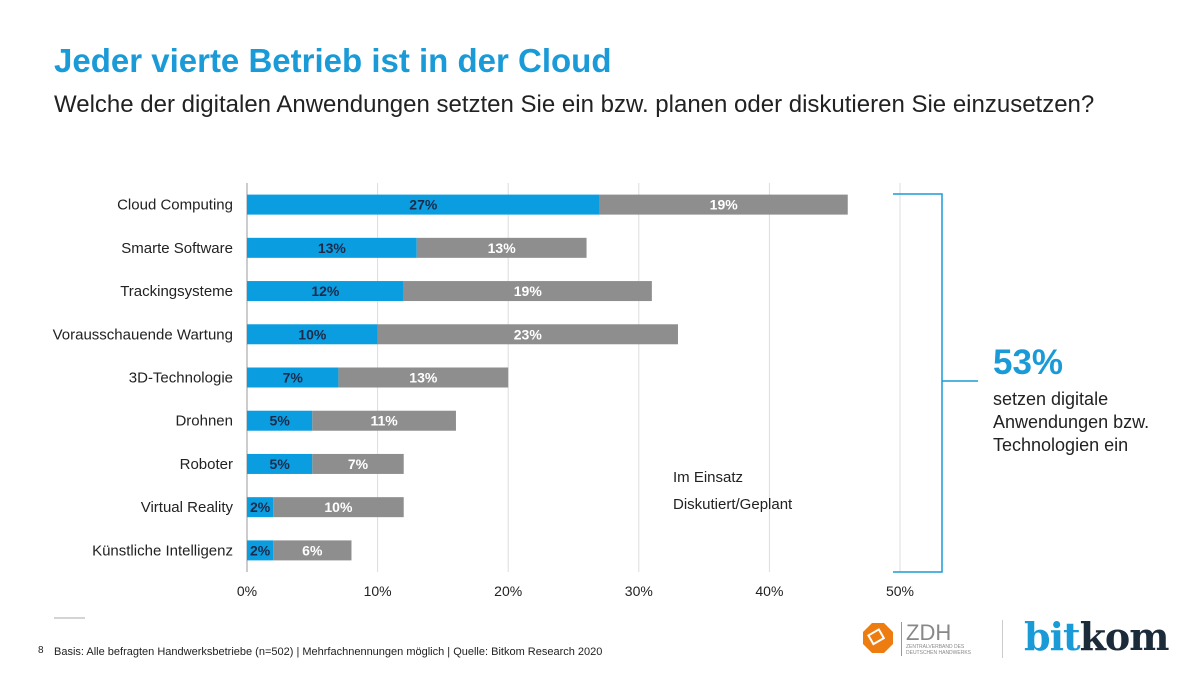 Image resolution: width=1200 pixels, height=675 pixels. I want to click on data-label: 27%, so click(423, 205).